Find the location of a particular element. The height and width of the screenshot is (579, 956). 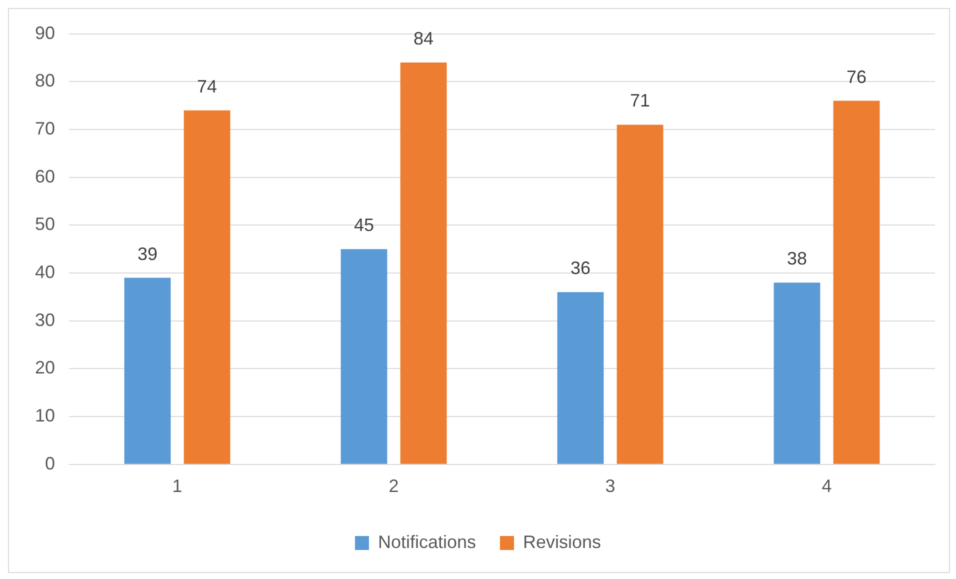

data-label: 45 is located at coordinates (364, 225).